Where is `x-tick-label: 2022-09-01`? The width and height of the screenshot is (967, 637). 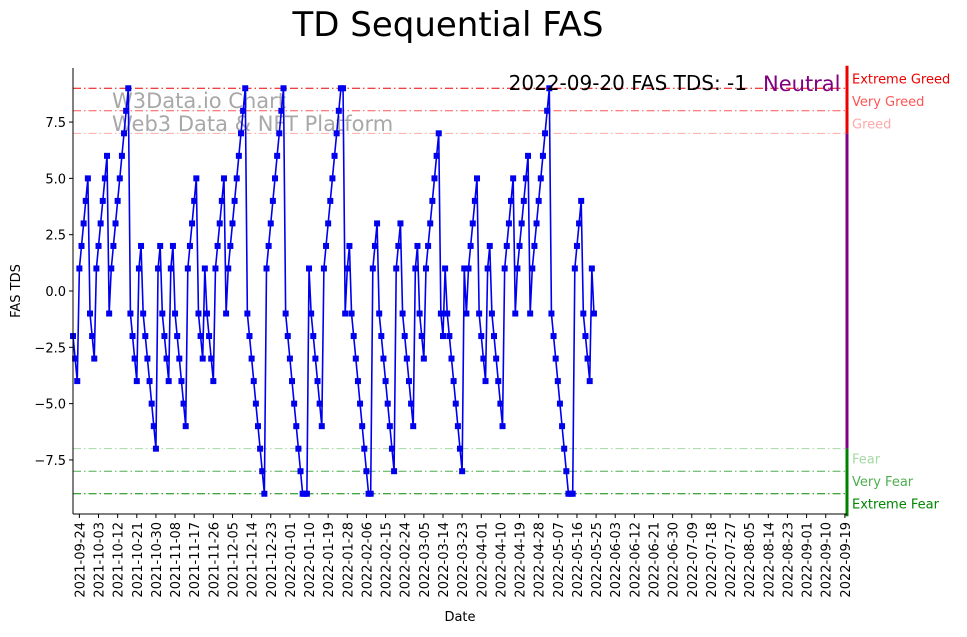 x-tick-label: 2022-09-01 is located at coordinates (808, 560).